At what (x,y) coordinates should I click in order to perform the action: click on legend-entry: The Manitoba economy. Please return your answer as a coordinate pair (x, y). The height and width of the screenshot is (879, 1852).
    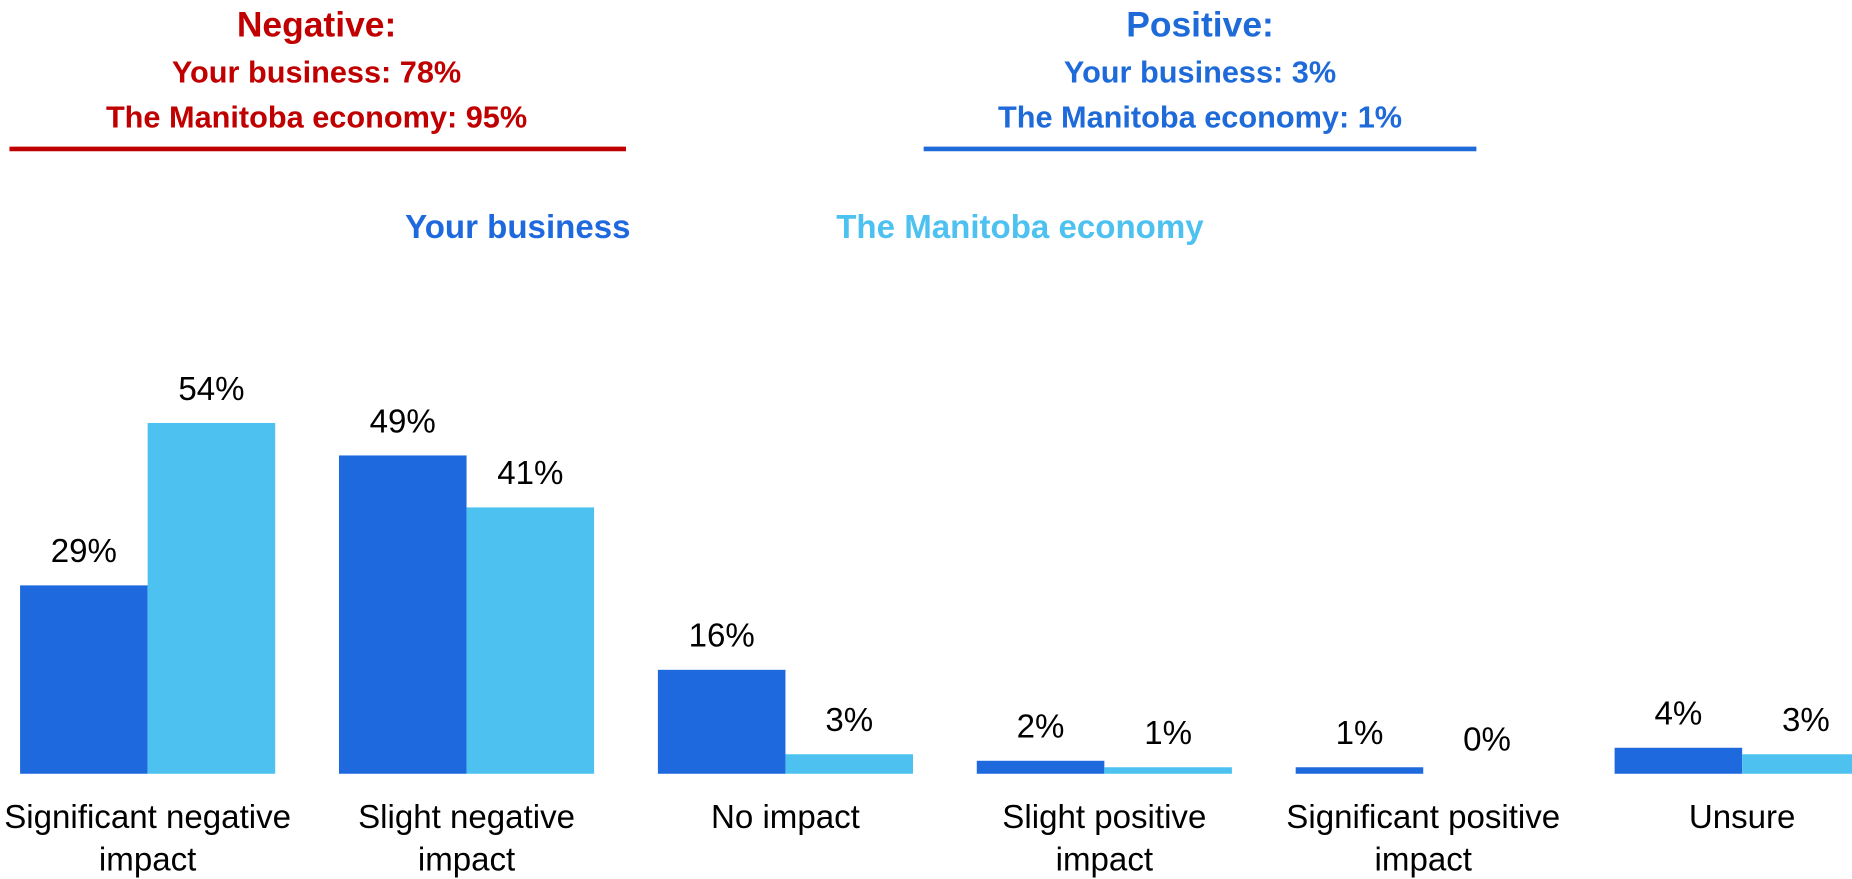
    Looking at the image, I should click on (1020, 227).